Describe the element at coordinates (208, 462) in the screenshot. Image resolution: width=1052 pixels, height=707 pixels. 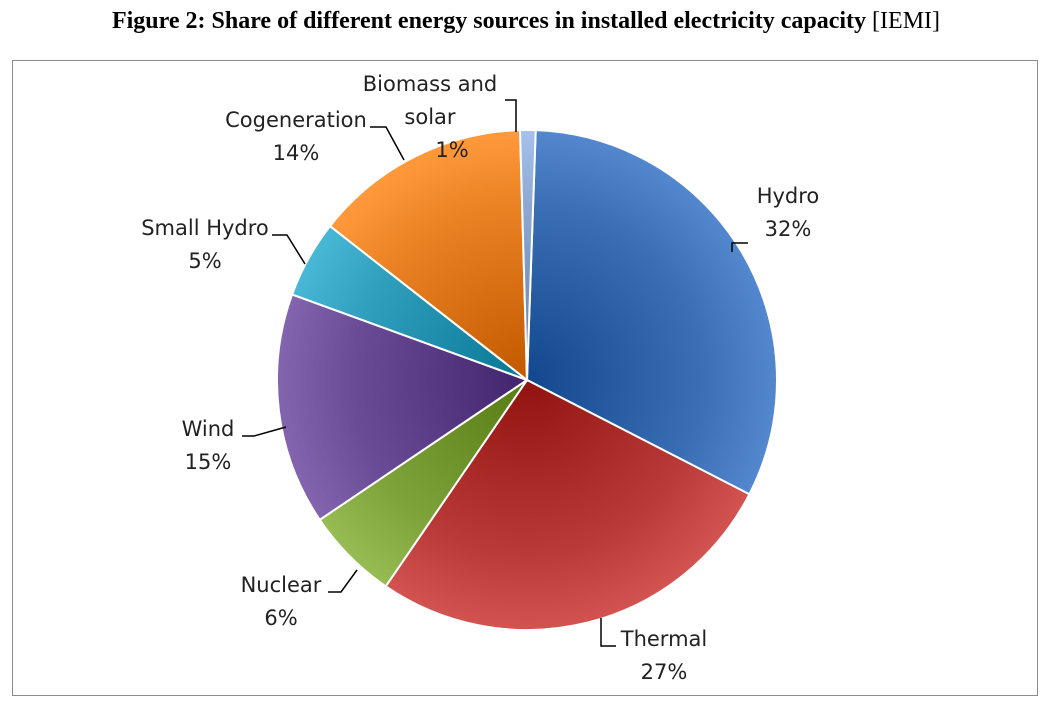
I see `slice-value-label: 15%` at that location.